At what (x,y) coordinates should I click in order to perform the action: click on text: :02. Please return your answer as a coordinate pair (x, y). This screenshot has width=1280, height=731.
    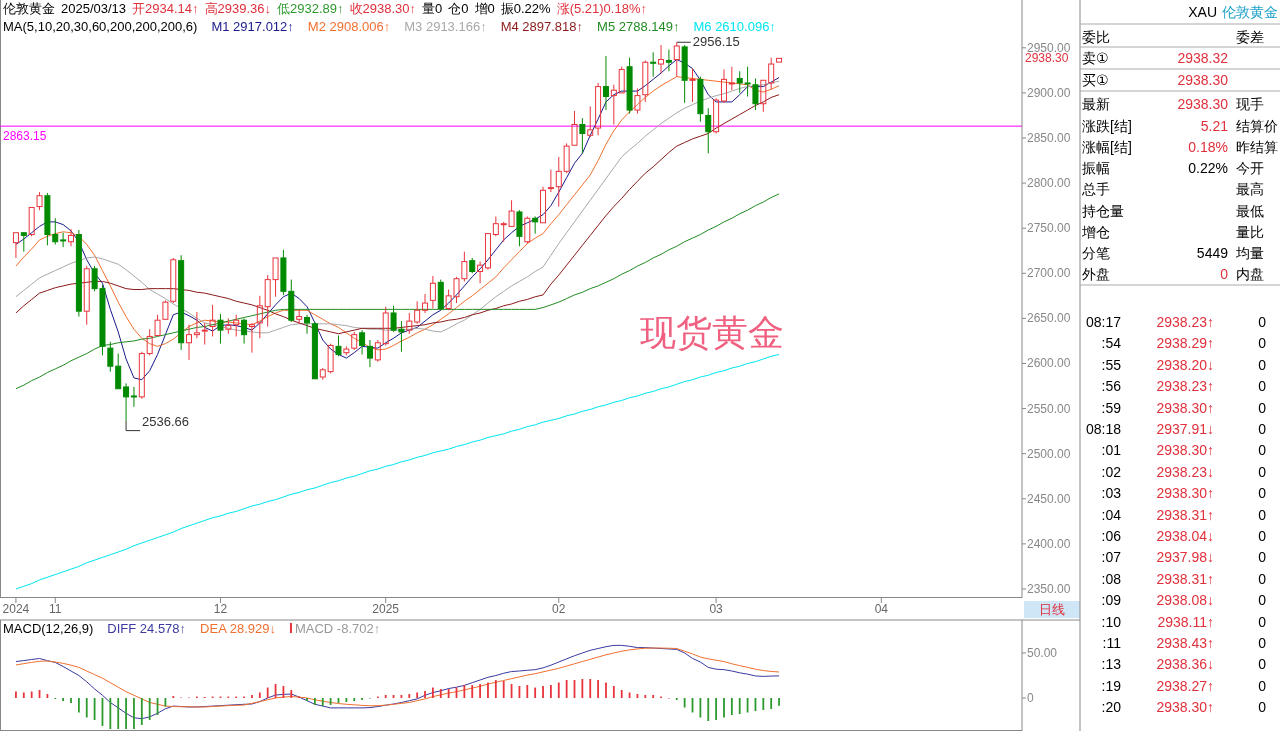
    Looking at the image, I should click on (1111, 471).